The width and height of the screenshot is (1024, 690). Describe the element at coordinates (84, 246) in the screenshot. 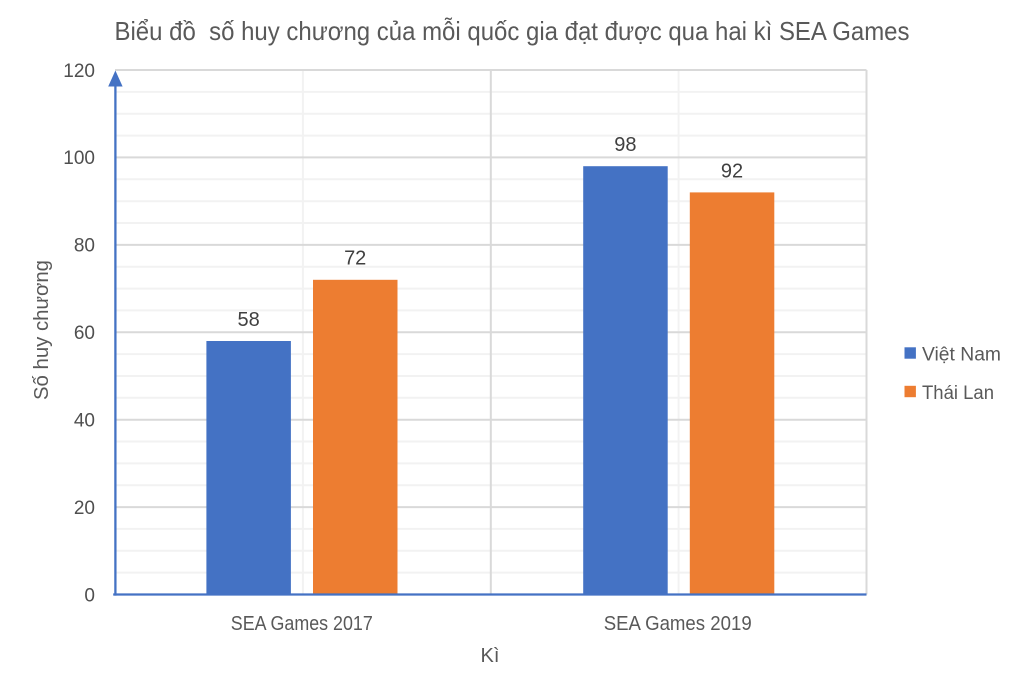

I see `svg-text: 80` at that location.